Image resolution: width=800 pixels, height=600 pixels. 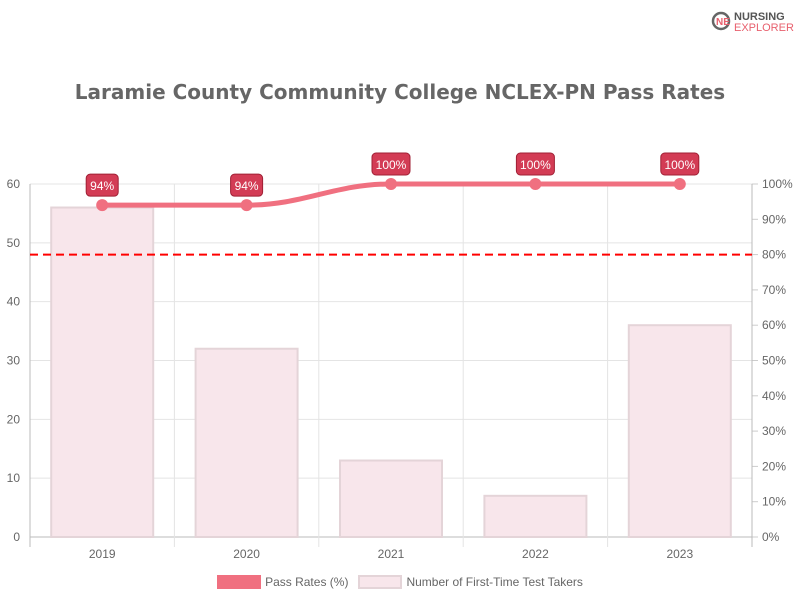 I want to click on y-right-tick-label: 20%, so click(x=774, y=466).